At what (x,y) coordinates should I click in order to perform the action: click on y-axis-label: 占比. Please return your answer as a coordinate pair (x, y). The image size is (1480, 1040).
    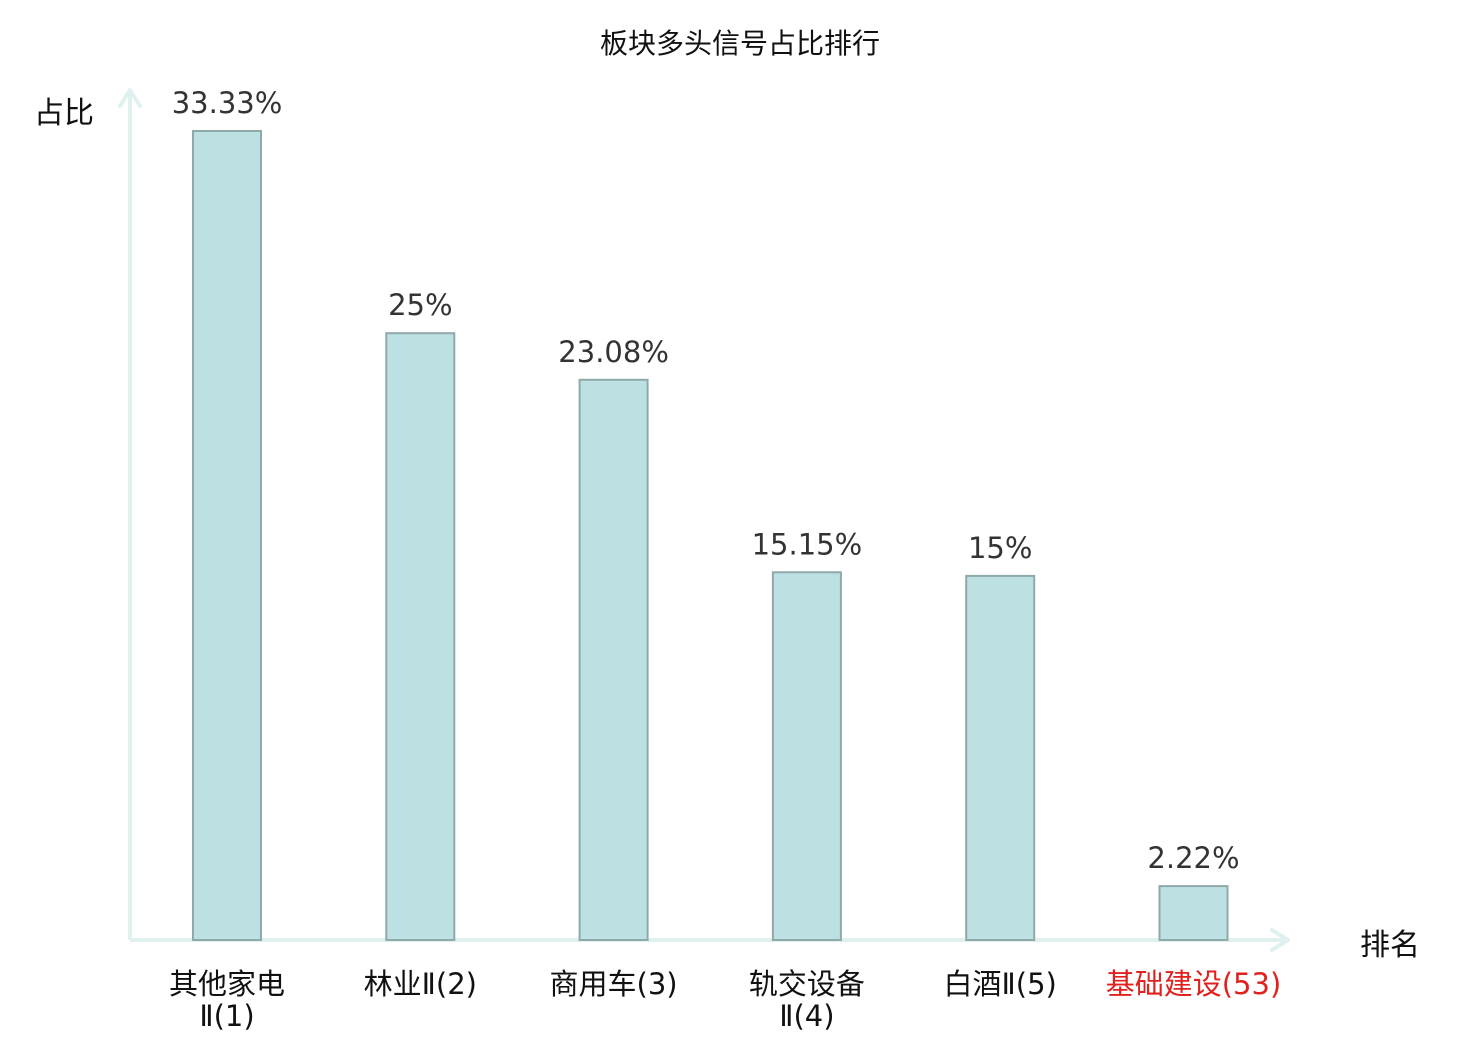
    Looking at the image, I should click on (64, 113).